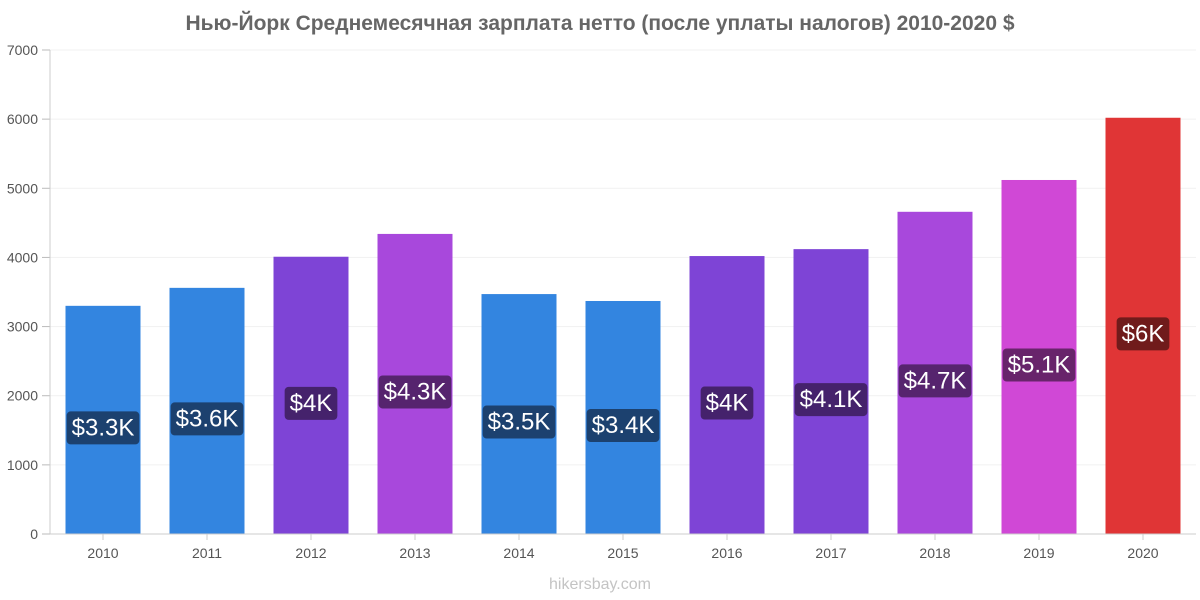  I want to click on data-label: $3.4K, so click(623, 425).